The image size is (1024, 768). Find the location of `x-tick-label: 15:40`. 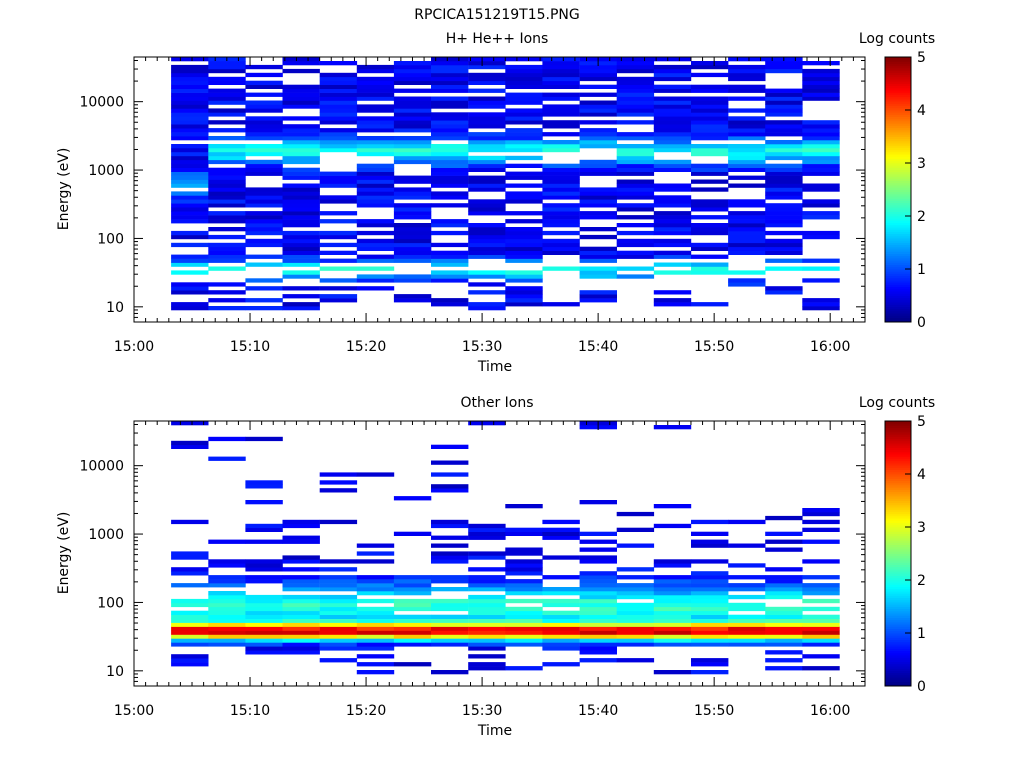

x-tick-label: 15:40 is located at coordinates (598, 711).